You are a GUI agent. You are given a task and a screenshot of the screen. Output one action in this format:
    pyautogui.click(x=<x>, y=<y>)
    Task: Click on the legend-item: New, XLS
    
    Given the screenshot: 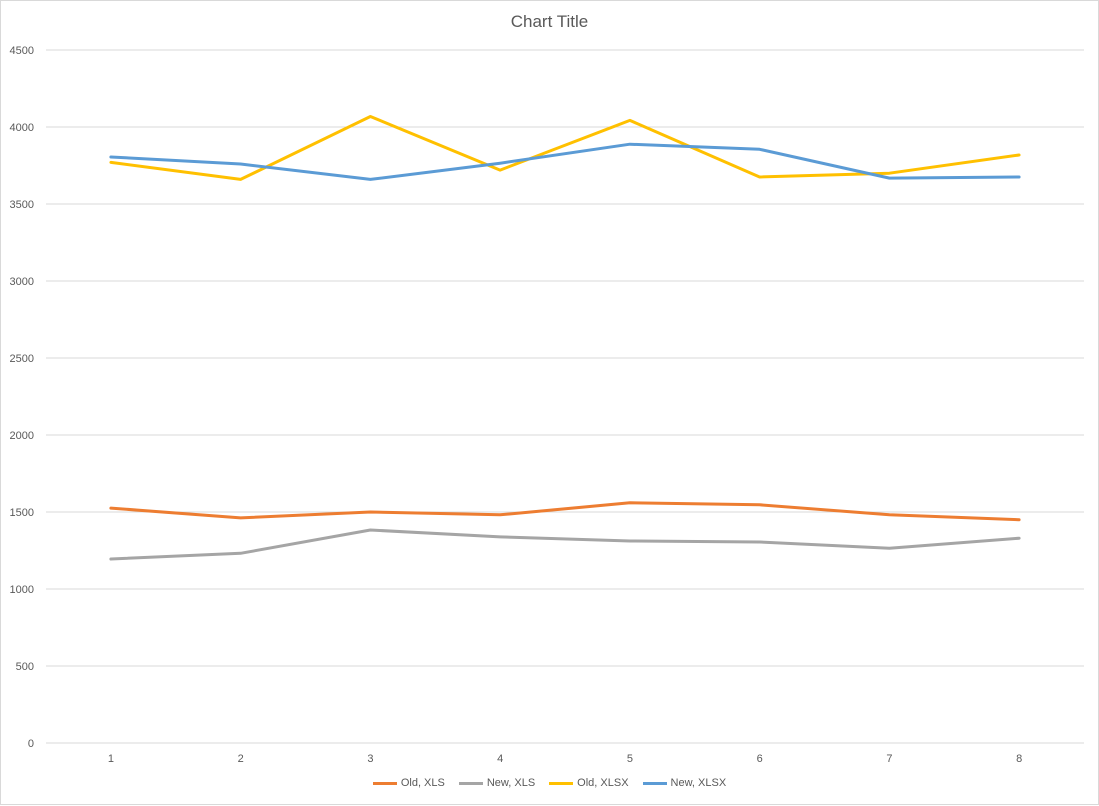 What is the action you would take?
    pyautogui.click(x=497, y=783)
    